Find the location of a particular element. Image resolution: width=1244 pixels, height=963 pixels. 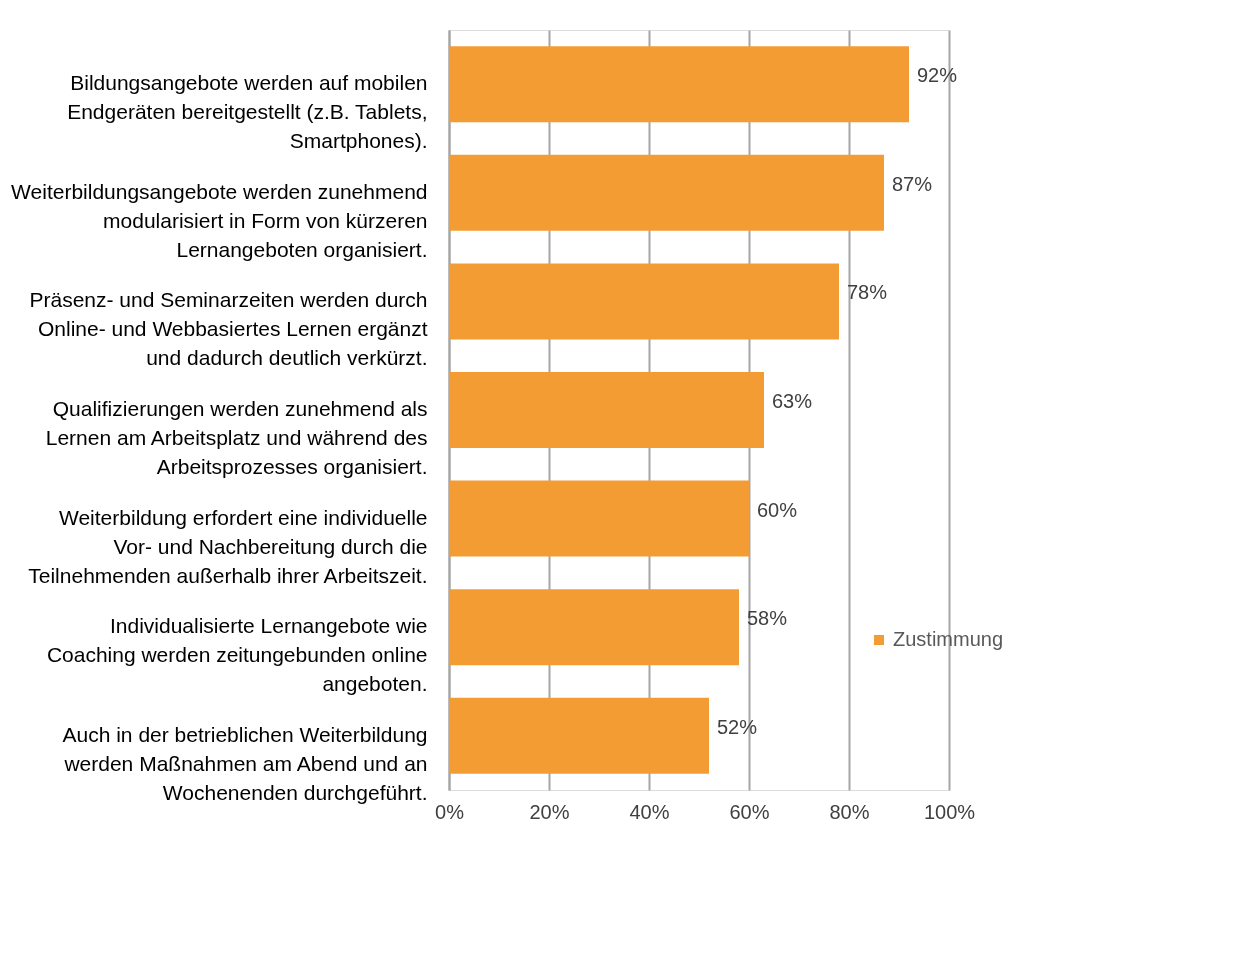

data-label: 60% is located at coordinates (777, 509).